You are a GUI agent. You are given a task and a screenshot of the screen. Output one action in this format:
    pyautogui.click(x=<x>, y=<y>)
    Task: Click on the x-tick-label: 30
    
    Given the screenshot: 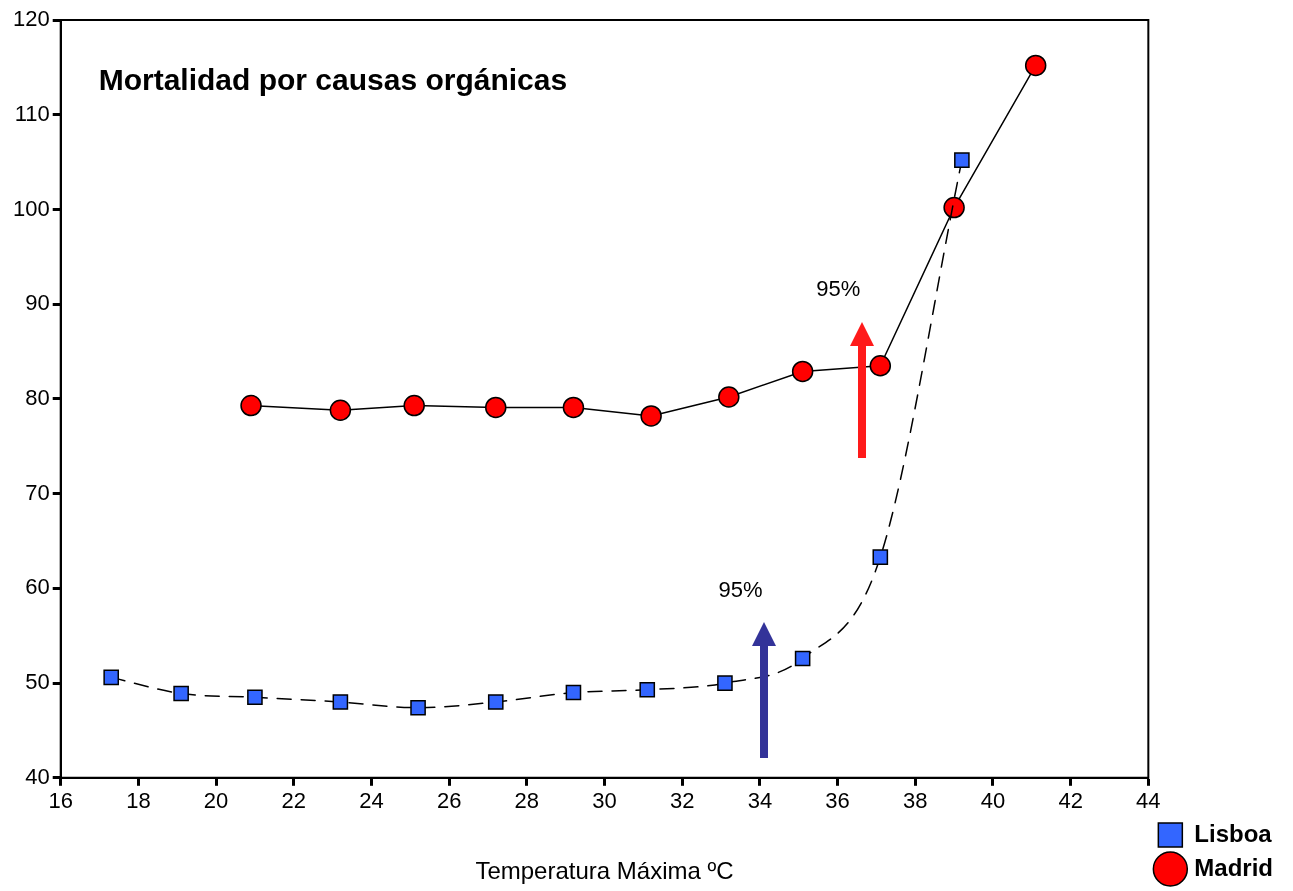 What is the action you would take?
    pyautogui.click(x=604, y=801)
    